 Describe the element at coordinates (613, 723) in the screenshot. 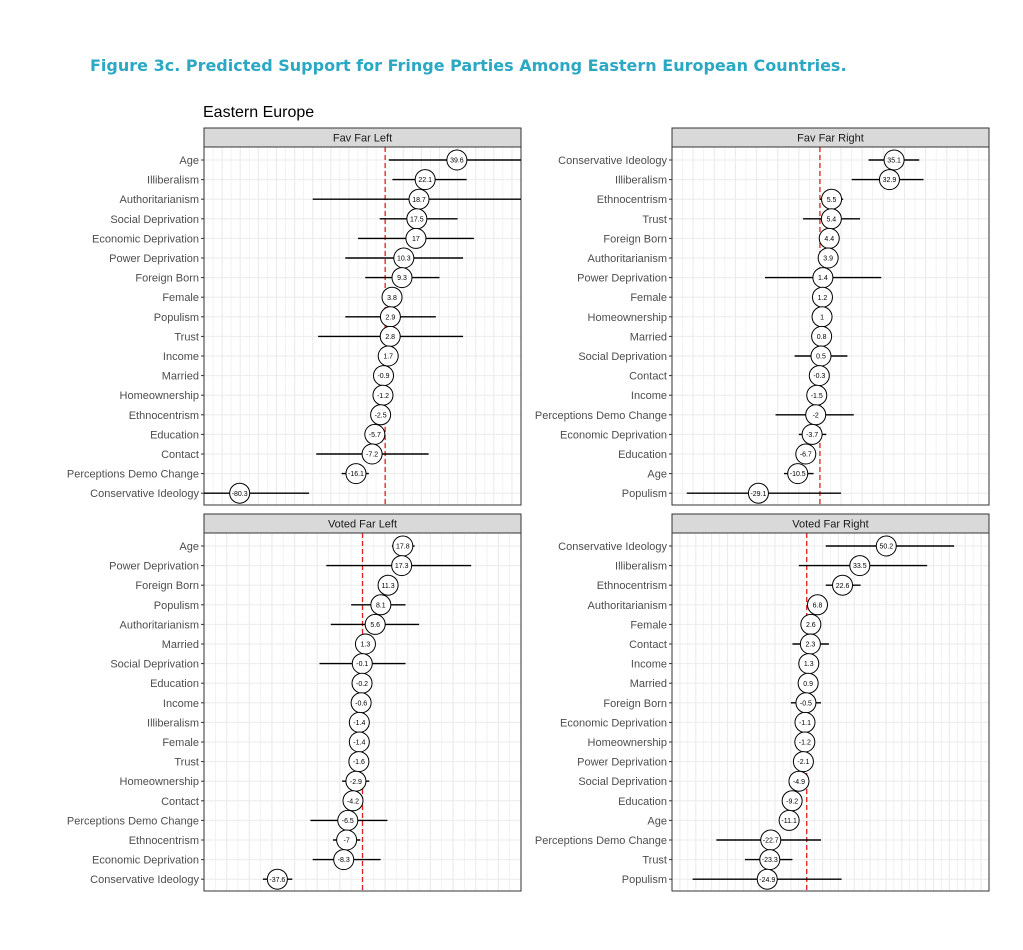

I see `category-label: Economic Deprivation` at that location.